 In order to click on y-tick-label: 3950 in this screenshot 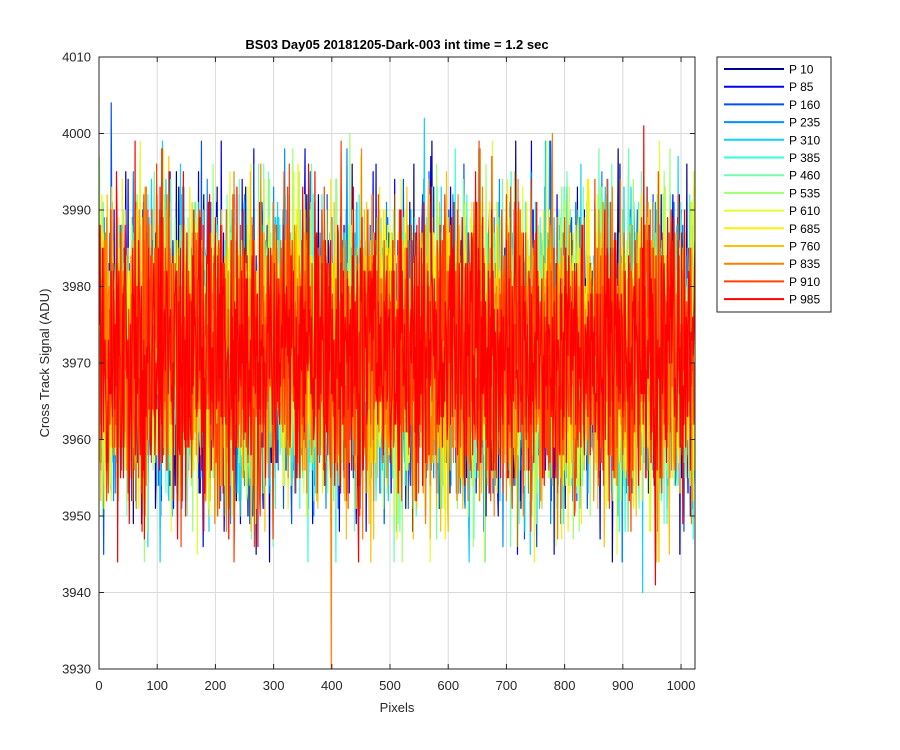, I will do `click(76, 516)`.